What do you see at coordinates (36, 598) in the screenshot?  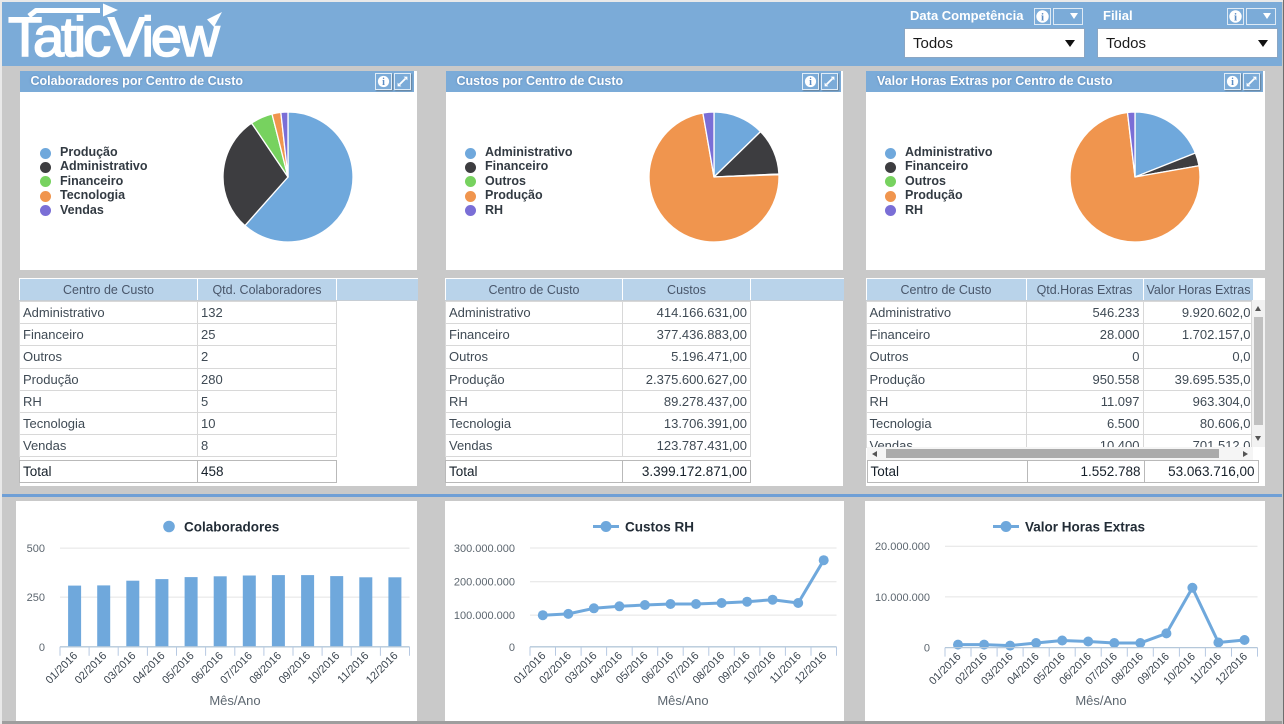 I see `svg-text: 250` at bounding box center [36, 598].